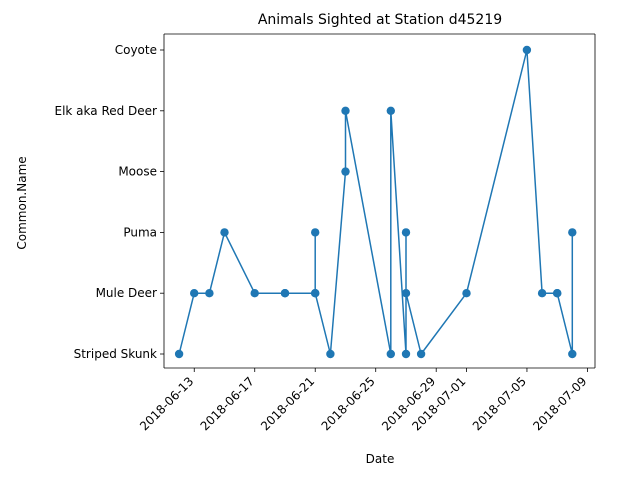 This screenshot has width=640, height=480. Describe the element at coordinates (136, 50) in the screenshot. I see `y-tick-label: Coyote` at that location.